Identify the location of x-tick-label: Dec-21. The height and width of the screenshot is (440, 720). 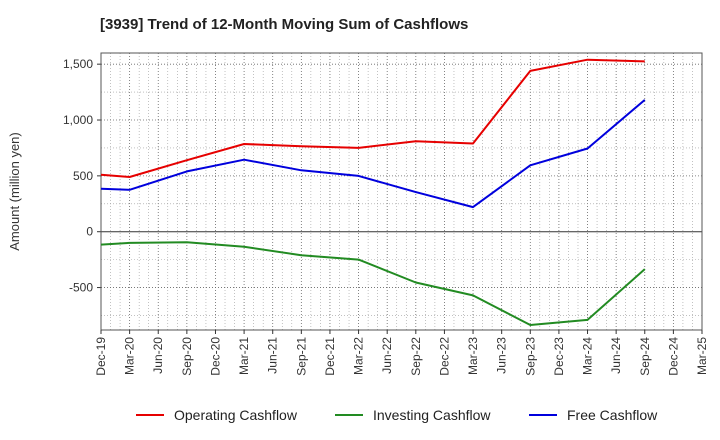
(330, 356).